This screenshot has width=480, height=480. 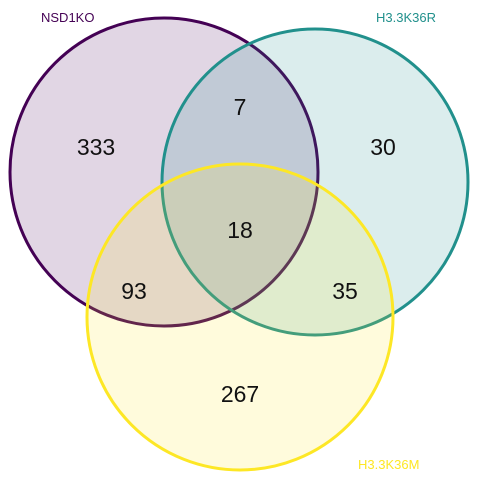 I want to click on set-label-h33k36m: H3.3K36M, so click(x=388, y=464).